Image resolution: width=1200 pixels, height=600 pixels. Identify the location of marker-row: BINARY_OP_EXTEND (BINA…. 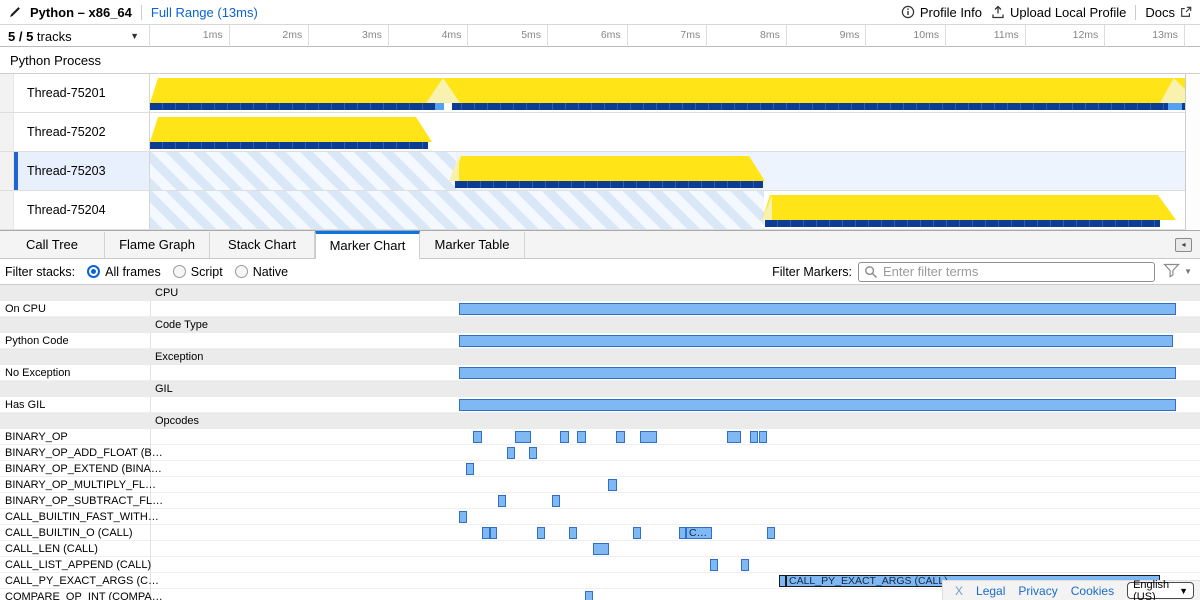
(600, 469).